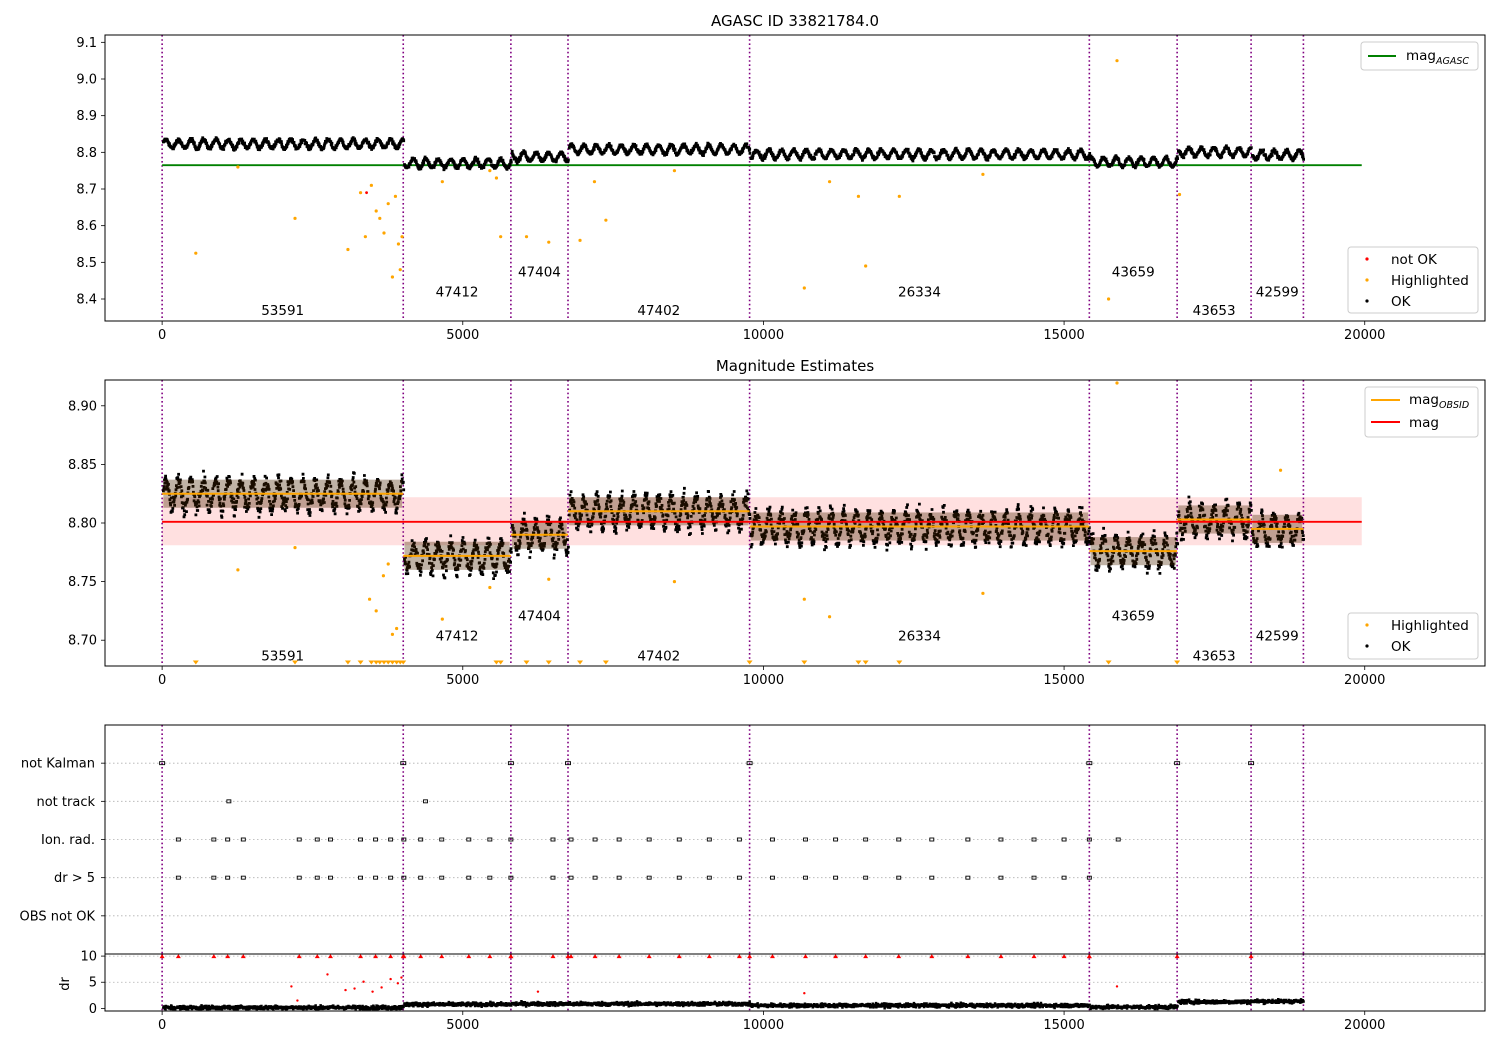  I want to click on obsid-label-47412: 47412, so click(457, 293).